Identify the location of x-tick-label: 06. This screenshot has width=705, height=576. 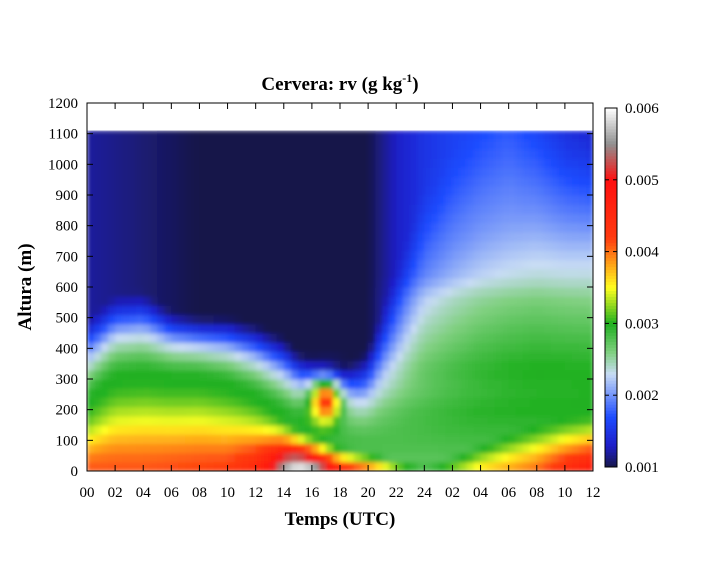
(509, 493).